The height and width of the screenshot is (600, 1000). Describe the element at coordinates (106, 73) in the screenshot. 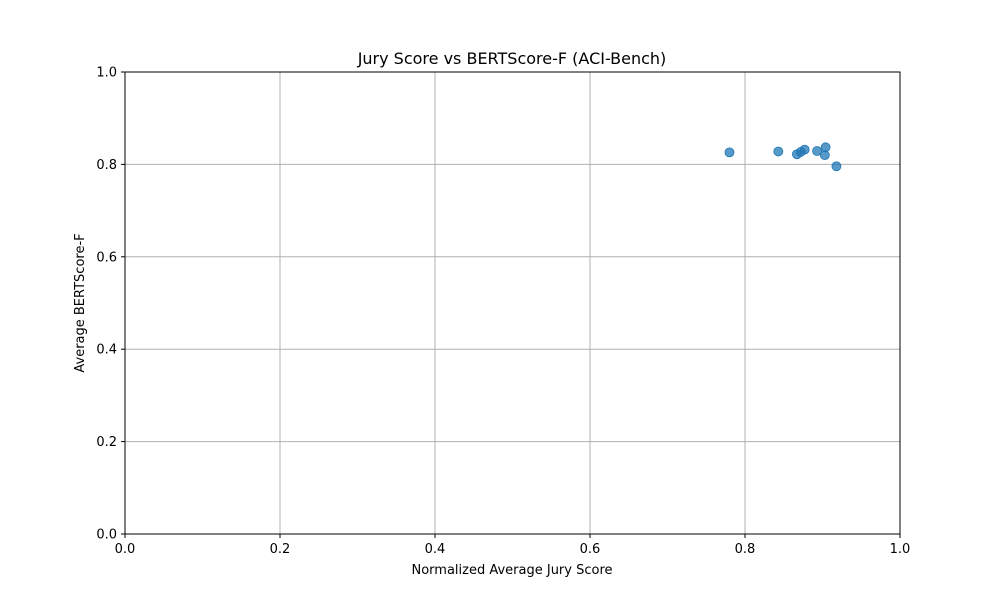

I see `y-tick-label: 1.0` at that location.